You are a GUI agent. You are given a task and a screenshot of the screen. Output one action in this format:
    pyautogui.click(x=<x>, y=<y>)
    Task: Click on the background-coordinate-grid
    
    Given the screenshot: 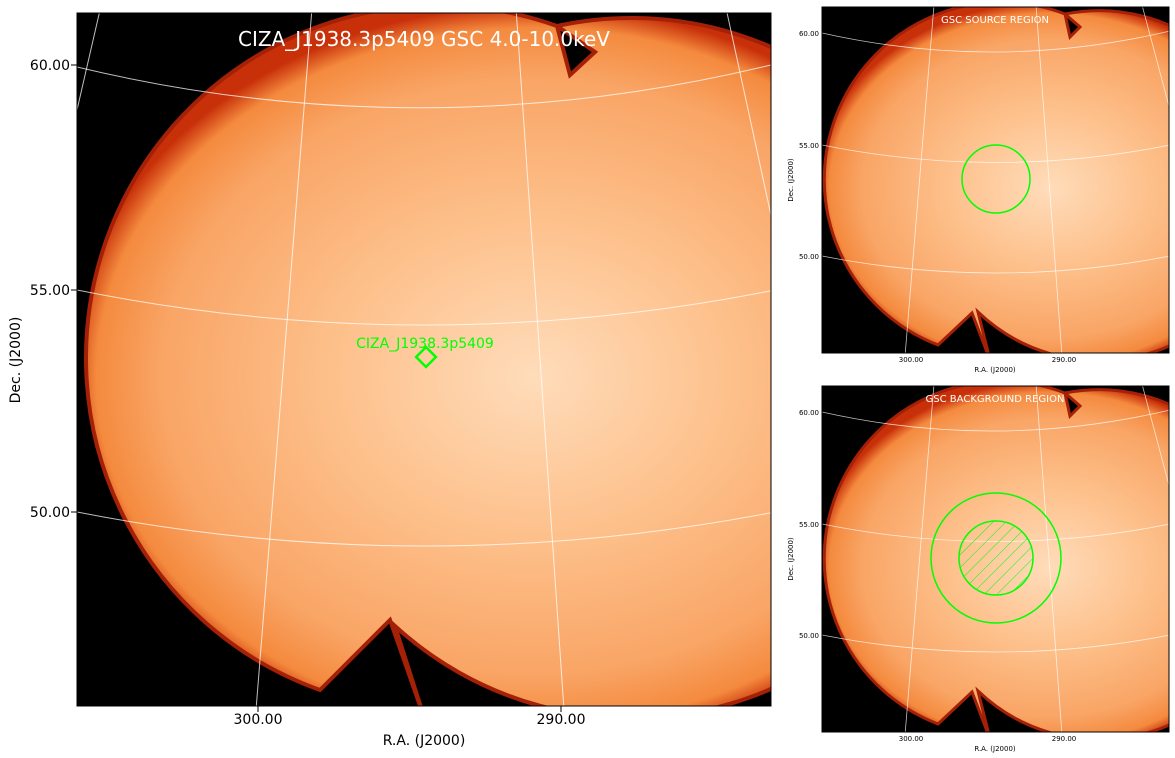 What is the action you would take?
    pyautogui.click(x=995, y=559)
    